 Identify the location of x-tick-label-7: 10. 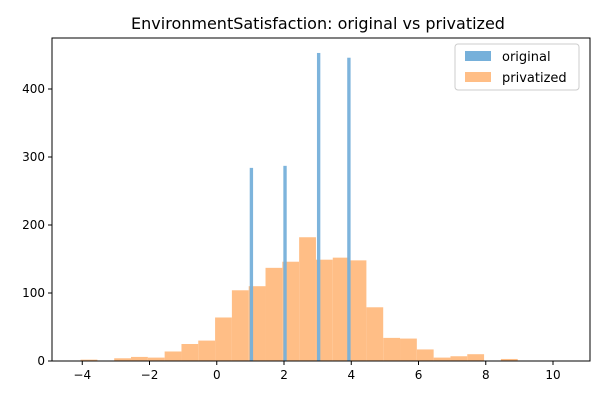
(552, 375).